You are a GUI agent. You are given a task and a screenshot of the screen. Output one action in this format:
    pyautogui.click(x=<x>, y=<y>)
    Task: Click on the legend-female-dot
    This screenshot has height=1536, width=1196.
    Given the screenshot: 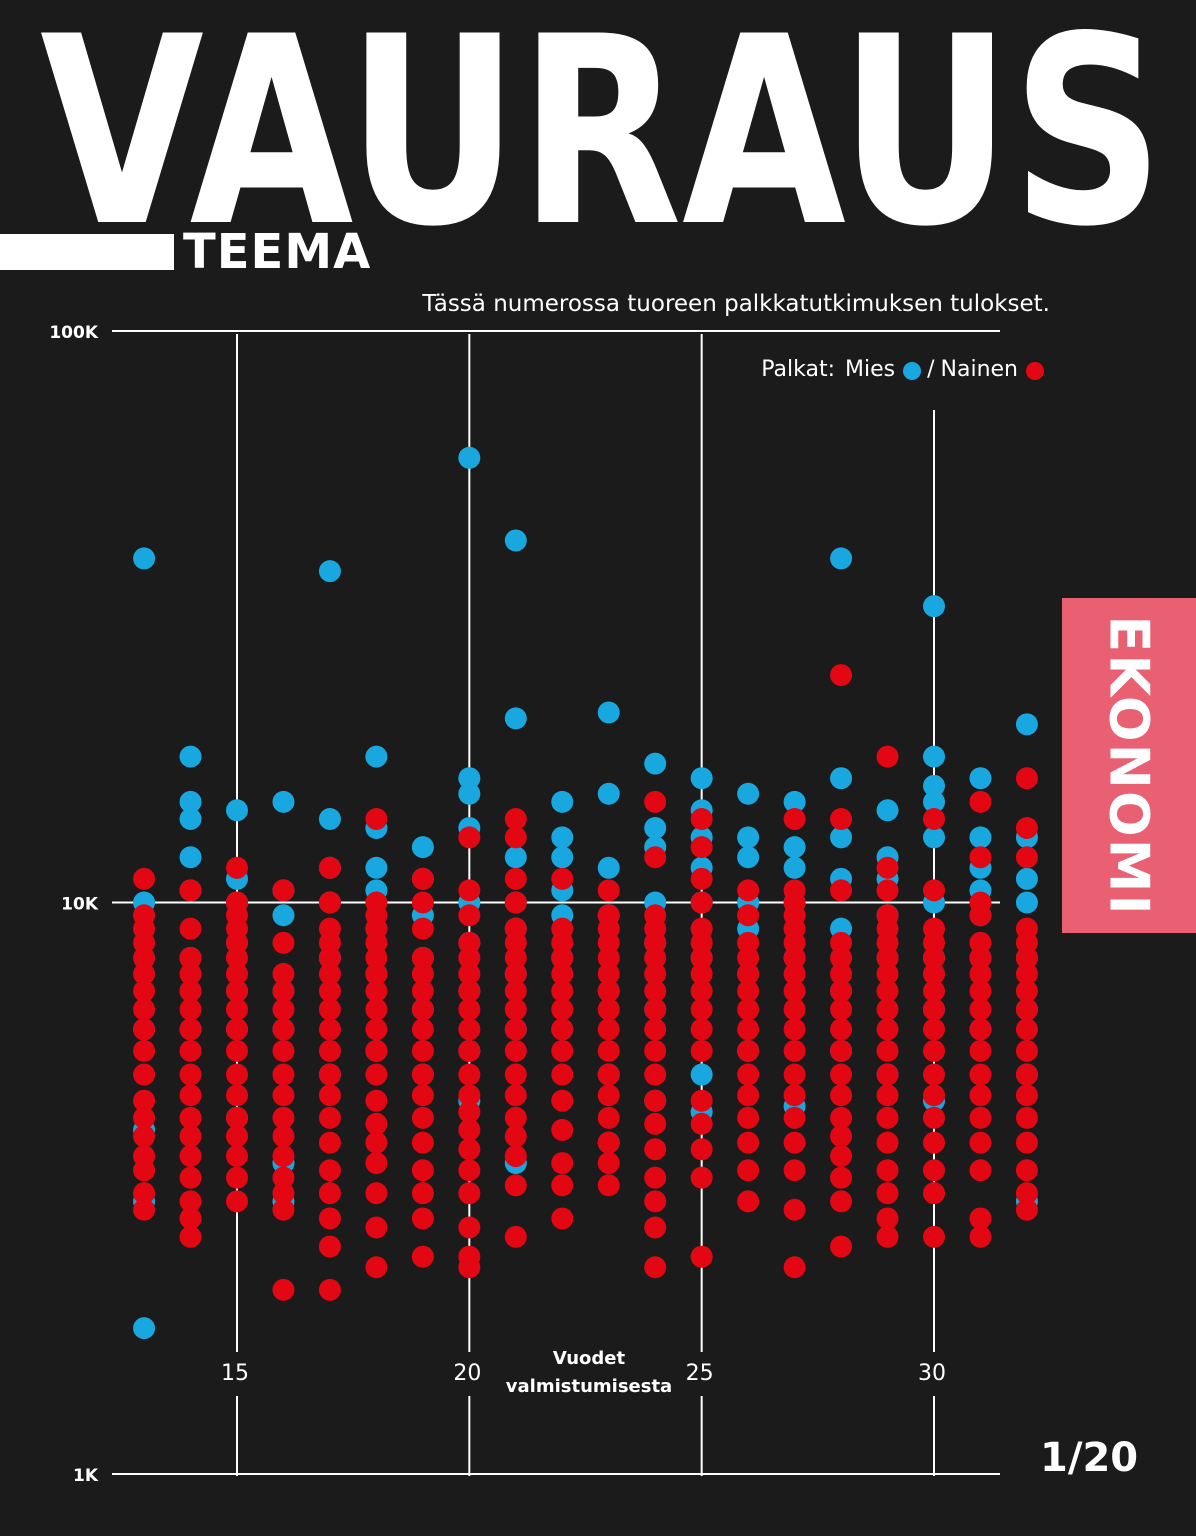 What is the action you would take?
    pyautogui.click(x=1035, y=371)
    